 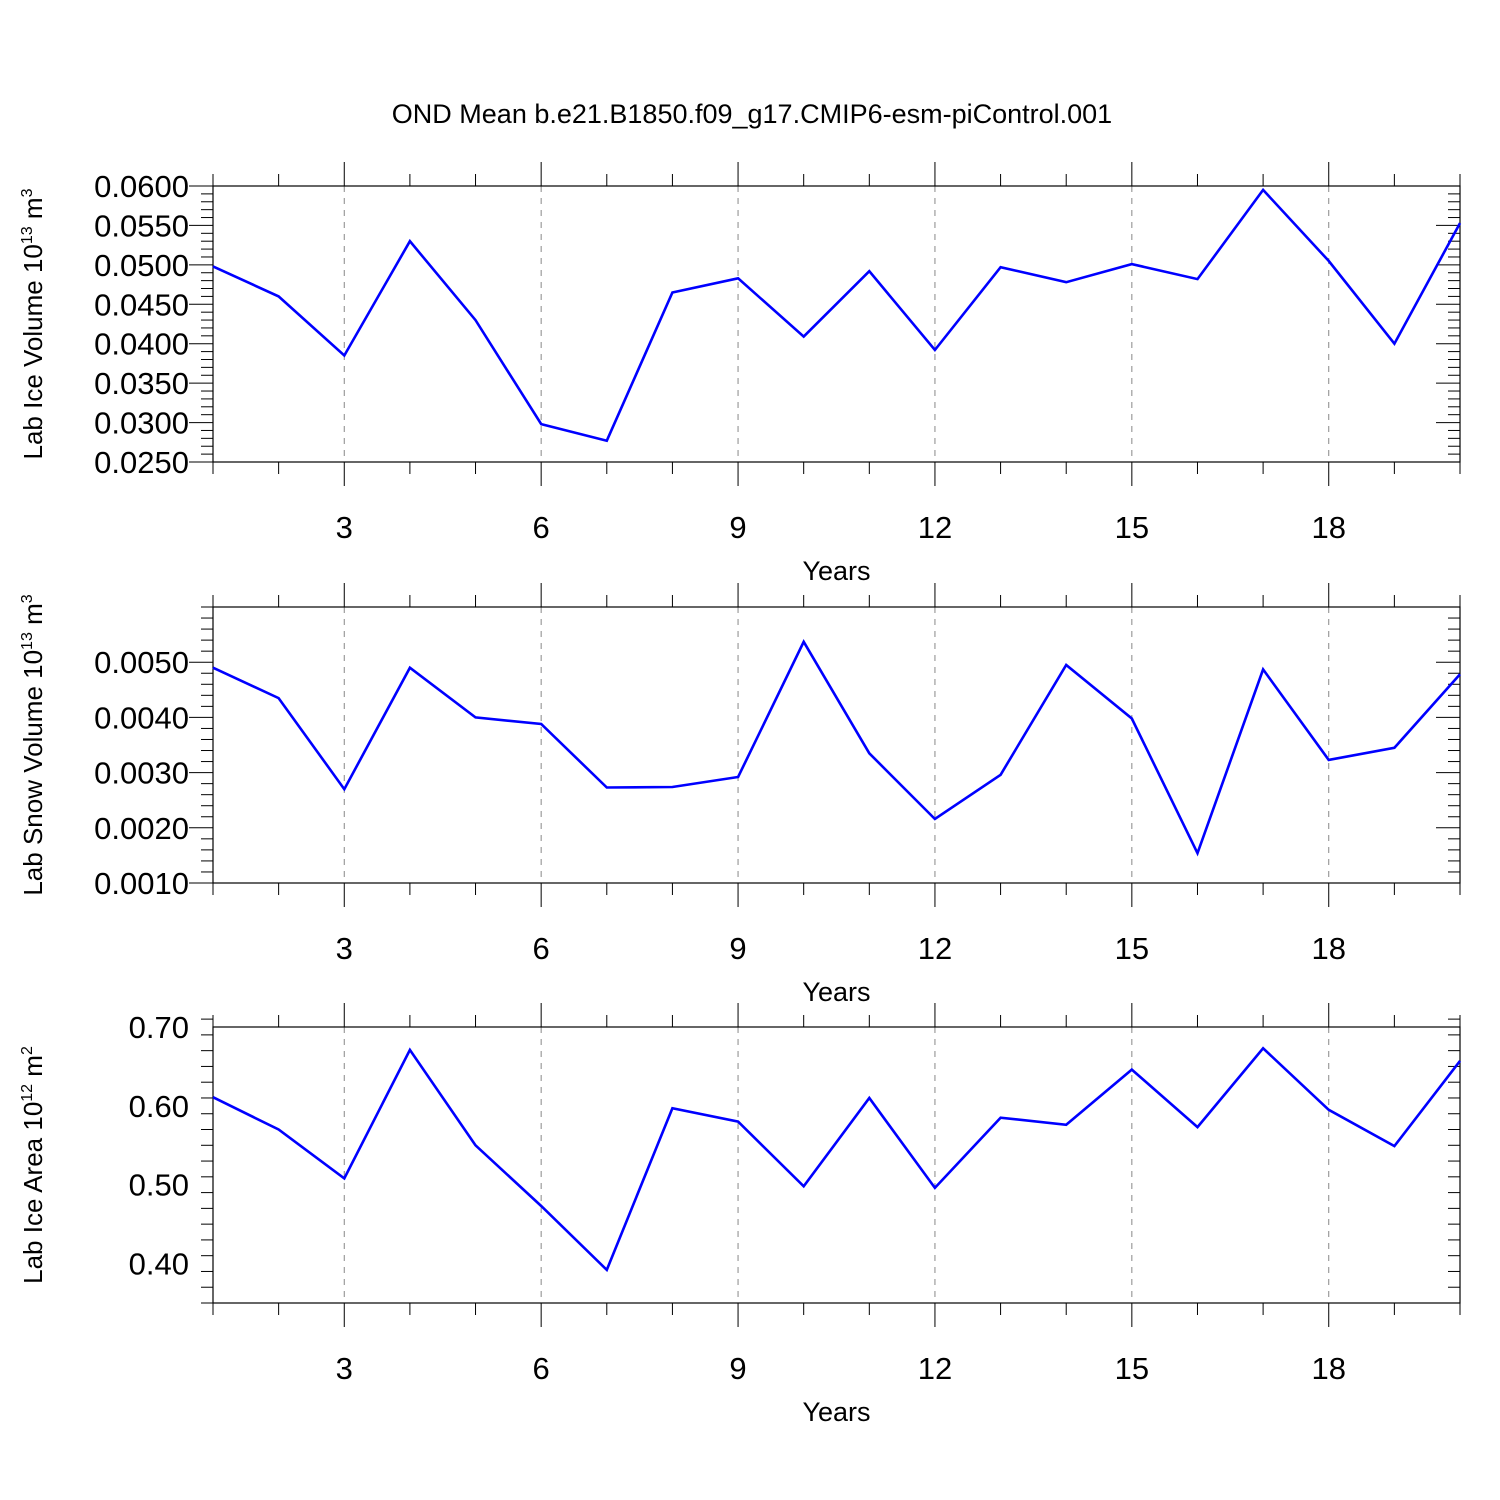 What do you see at coordinates (837, 315) in the screenshot?
I see `panel-0-series-line` at bounding box center [837, 315].